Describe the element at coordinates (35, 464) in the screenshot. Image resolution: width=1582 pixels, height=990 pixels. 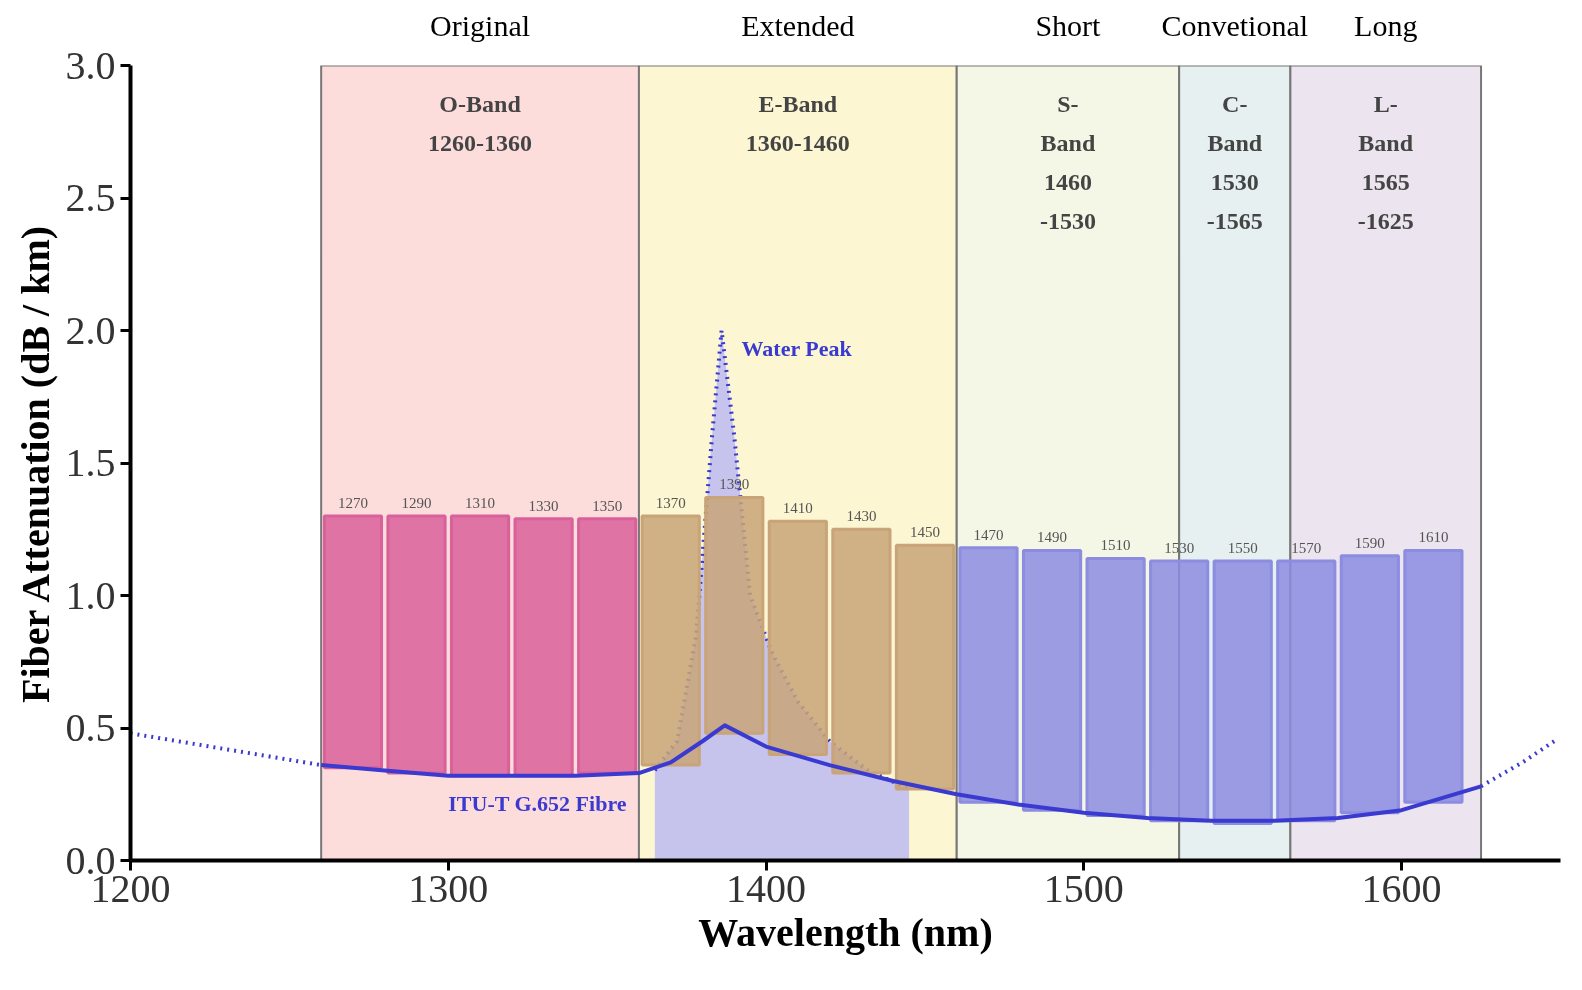
I see `y-axis-title: Fiber Attenuation (dB / km)` at that location.